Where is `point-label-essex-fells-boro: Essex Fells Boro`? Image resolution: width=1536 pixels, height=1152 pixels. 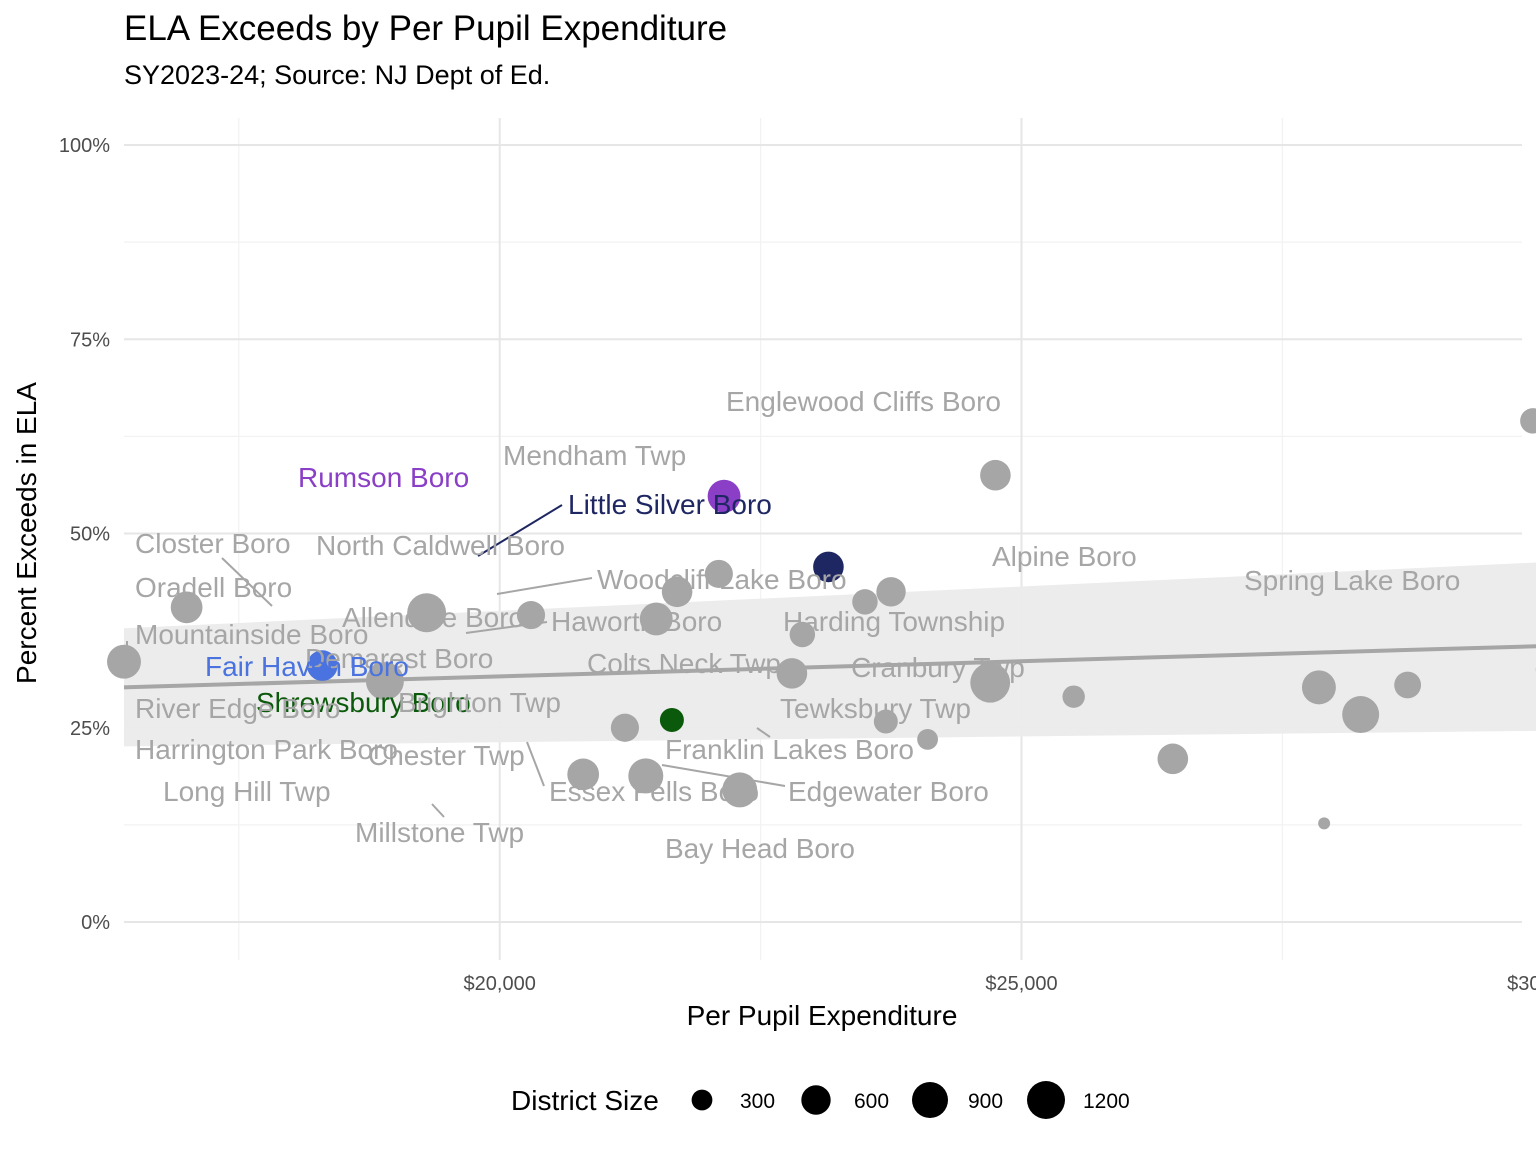 point-label-essex-fells-boro: Essex Fells Boro is located at coordinates (654, 791).